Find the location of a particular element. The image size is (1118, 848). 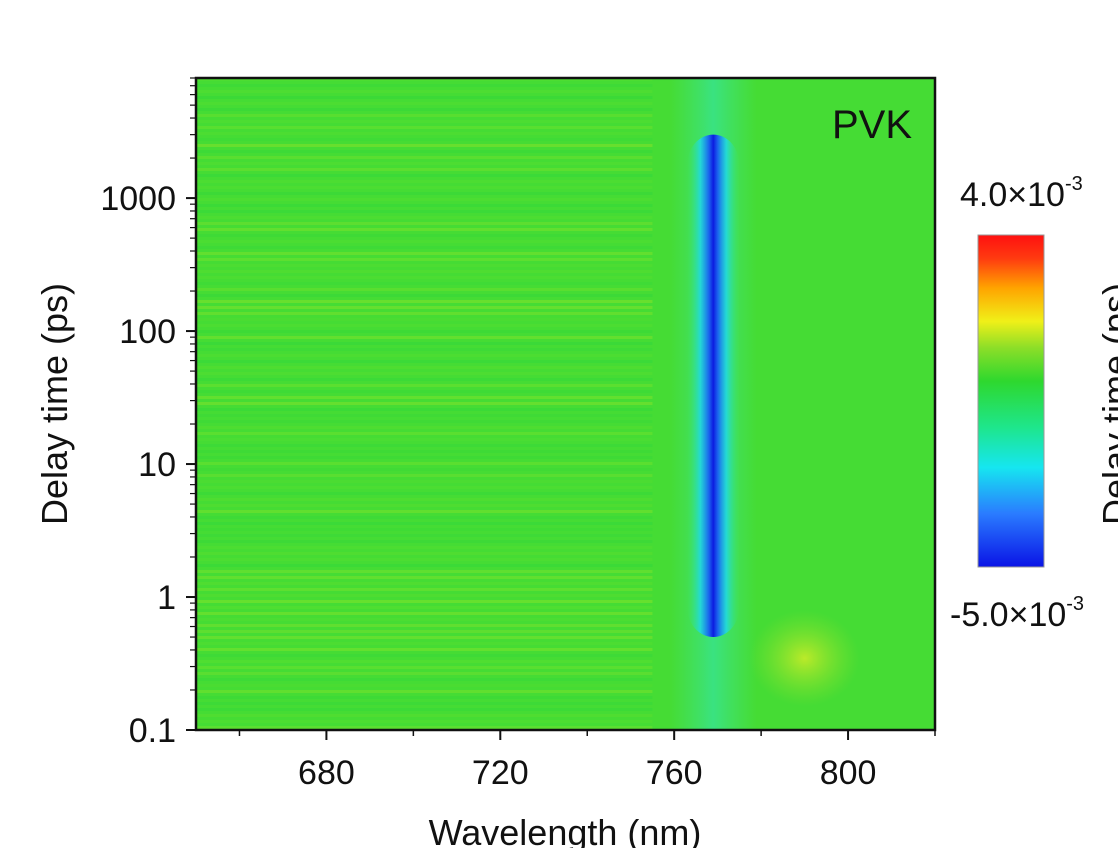

right-y-axis-label: Delay time (ps) is located at coordinates (1106, 404).